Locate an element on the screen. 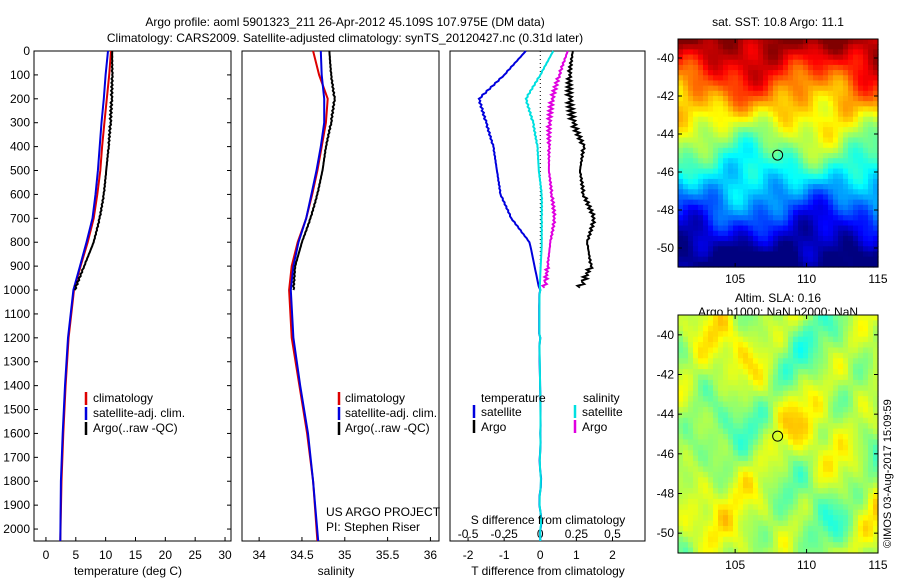 The height and width of the screenshot is (580, 900). legend-label-satellite: satellite-adj. clim. is located at coordinates (139, 413).